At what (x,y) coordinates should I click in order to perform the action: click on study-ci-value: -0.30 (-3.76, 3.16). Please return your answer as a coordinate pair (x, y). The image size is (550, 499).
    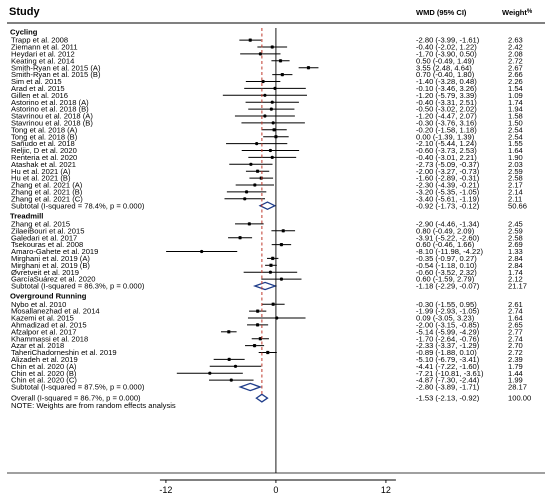
    Looking at the image, I should click on (446, 123).